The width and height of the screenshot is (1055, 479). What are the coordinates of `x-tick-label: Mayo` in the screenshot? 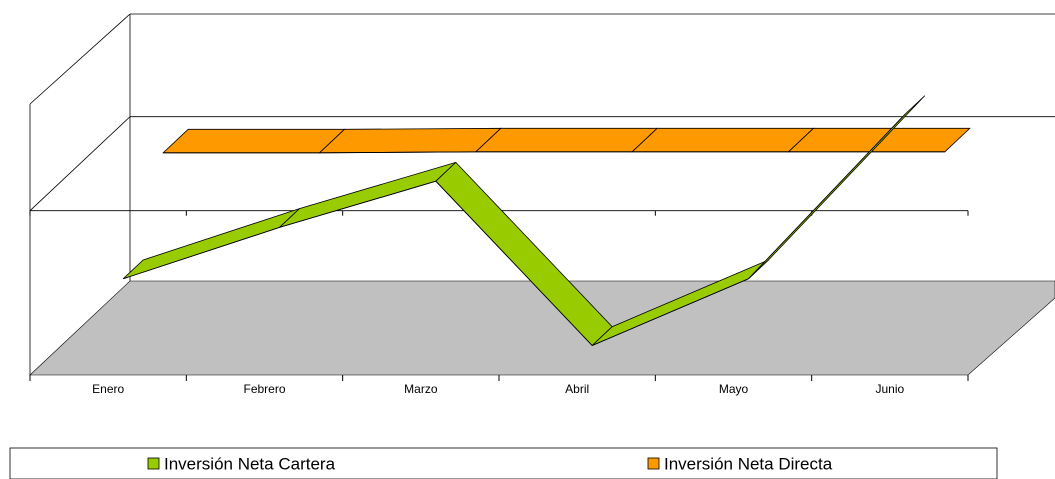 It's located at (734, 389).